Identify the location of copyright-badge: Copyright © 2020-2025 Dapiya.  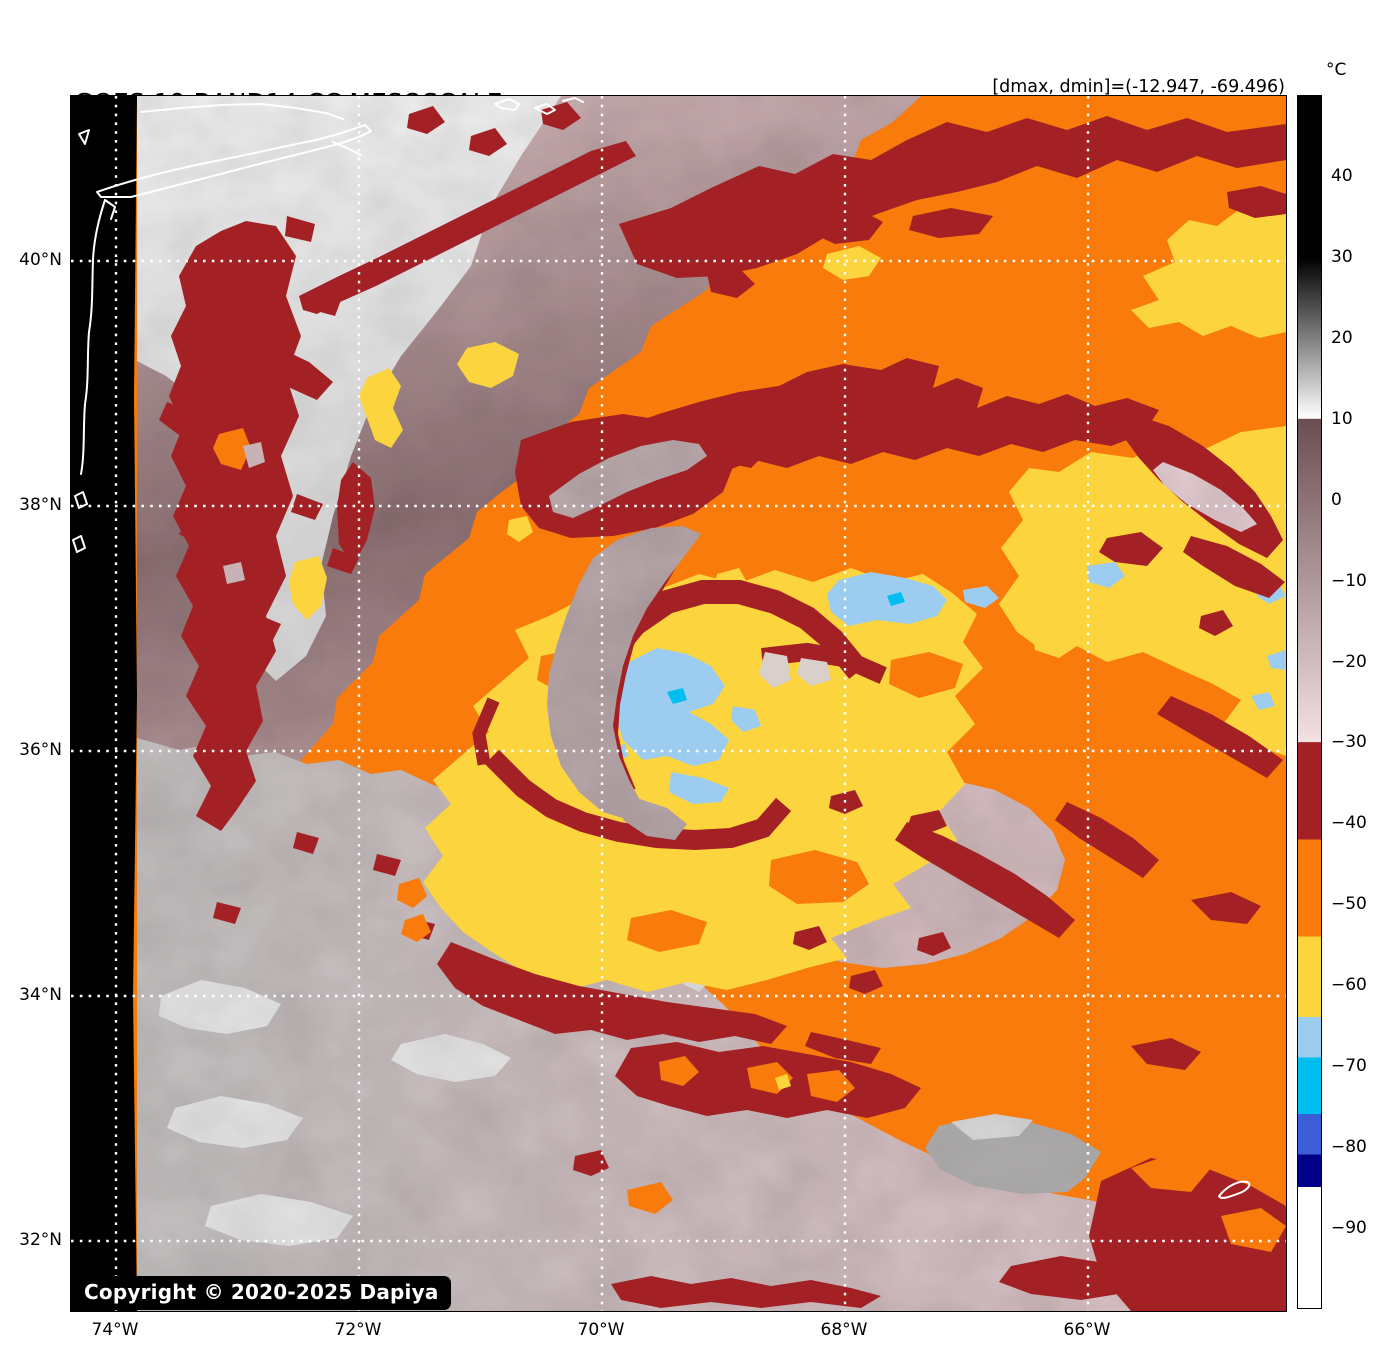
(261, 1293).